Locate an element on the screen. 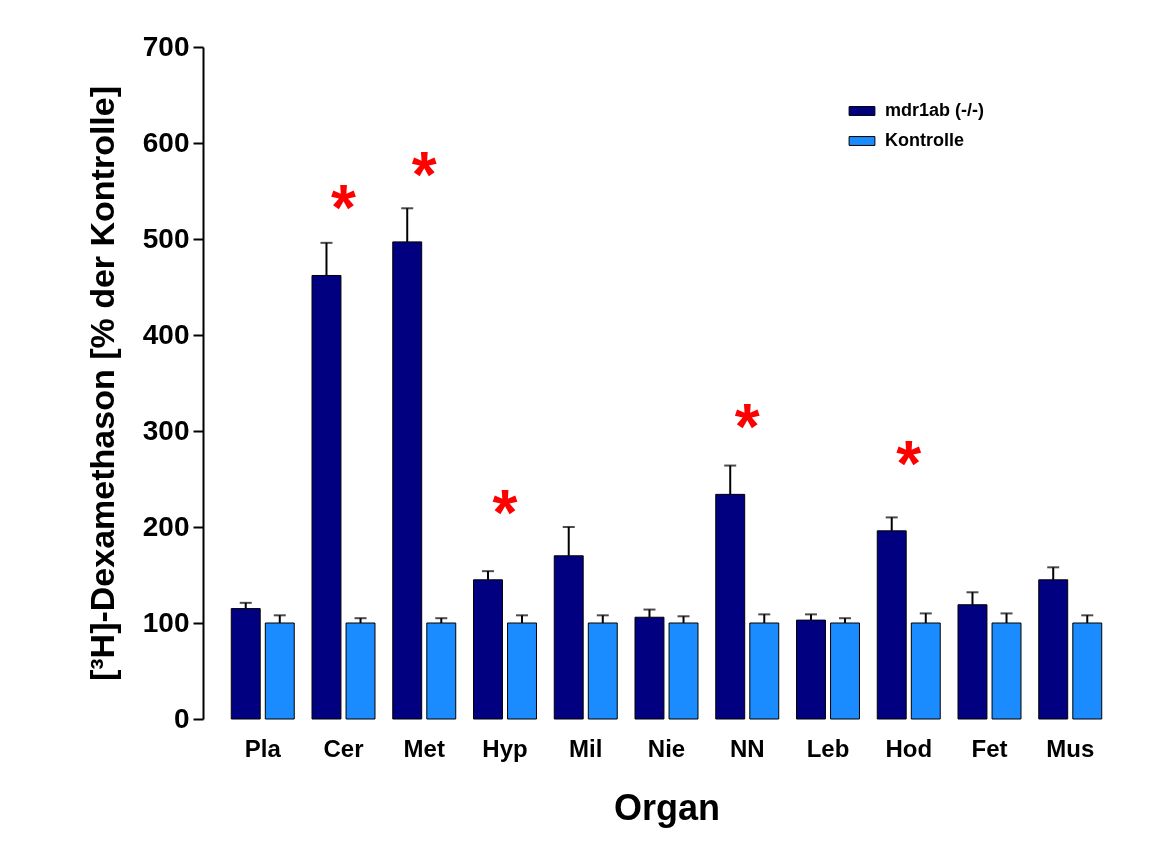  y-tick-label: 600 is located at coordinates (166, 142).